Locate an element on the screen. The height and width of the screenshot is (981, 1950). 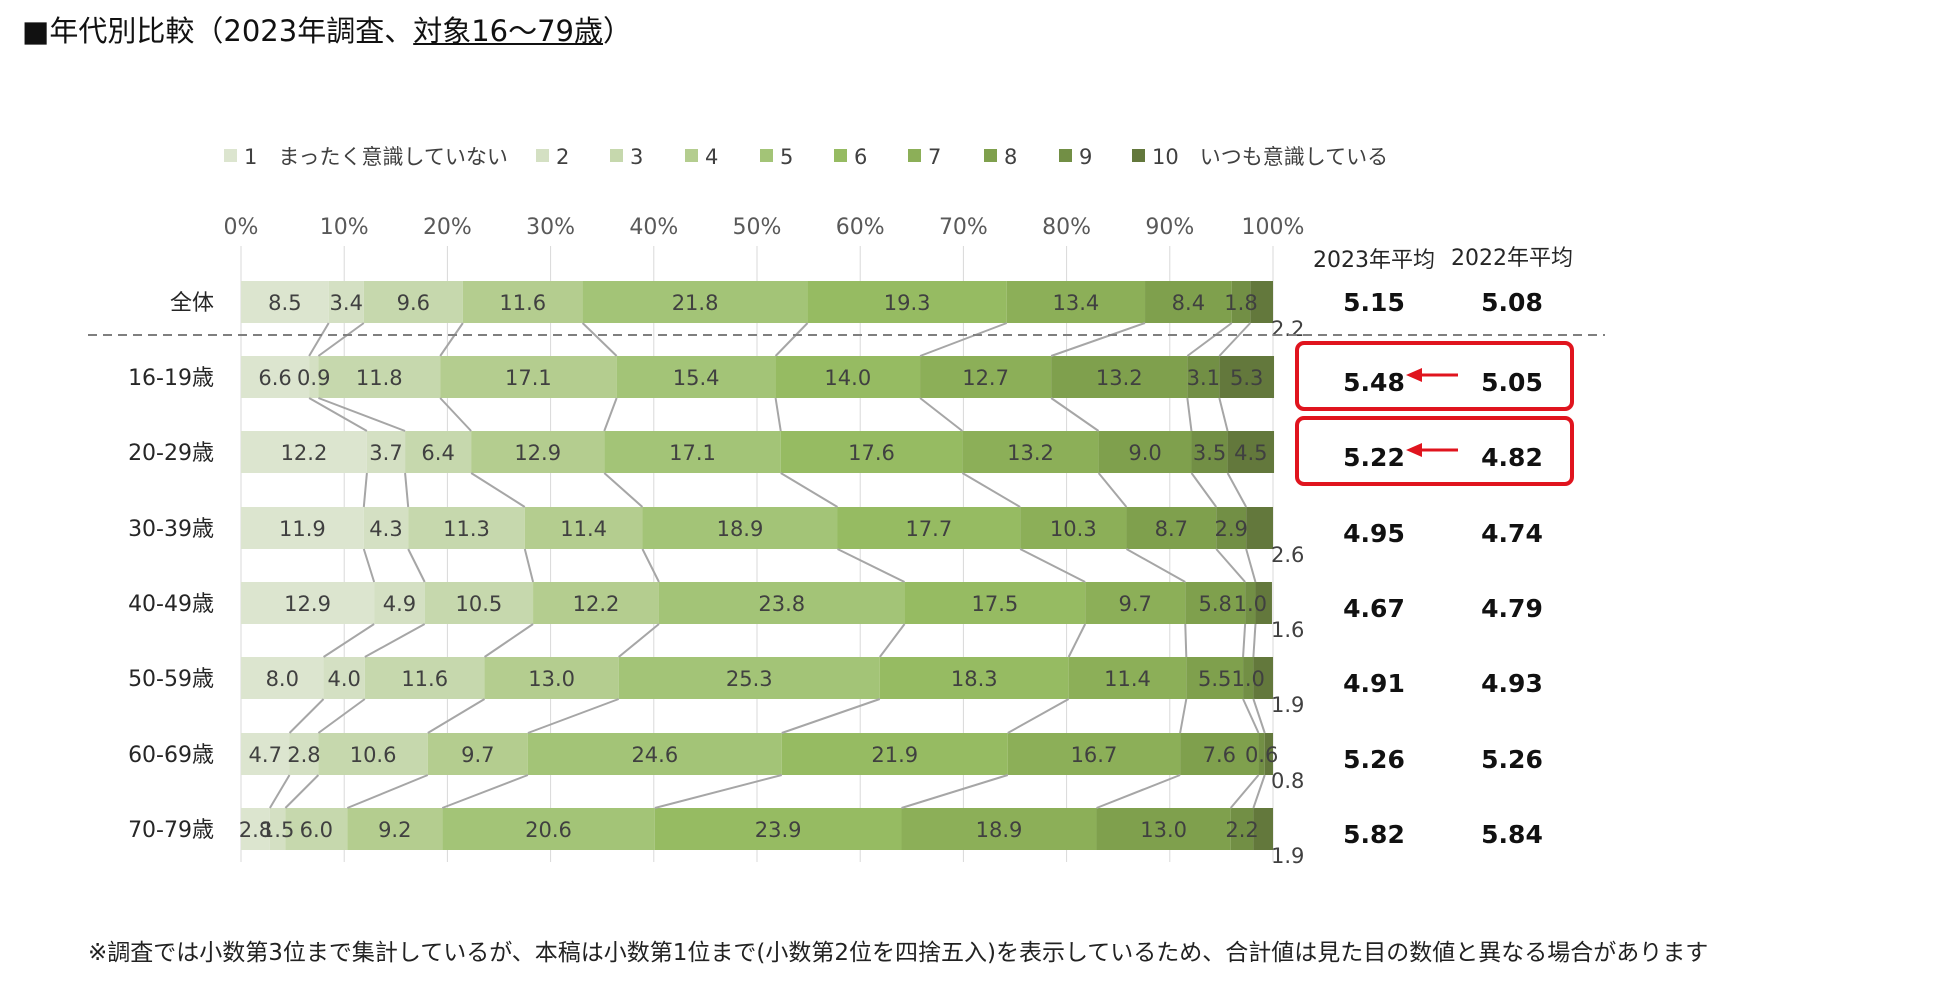
category-label: 16-19歳 is located at coordinates (171, 378).